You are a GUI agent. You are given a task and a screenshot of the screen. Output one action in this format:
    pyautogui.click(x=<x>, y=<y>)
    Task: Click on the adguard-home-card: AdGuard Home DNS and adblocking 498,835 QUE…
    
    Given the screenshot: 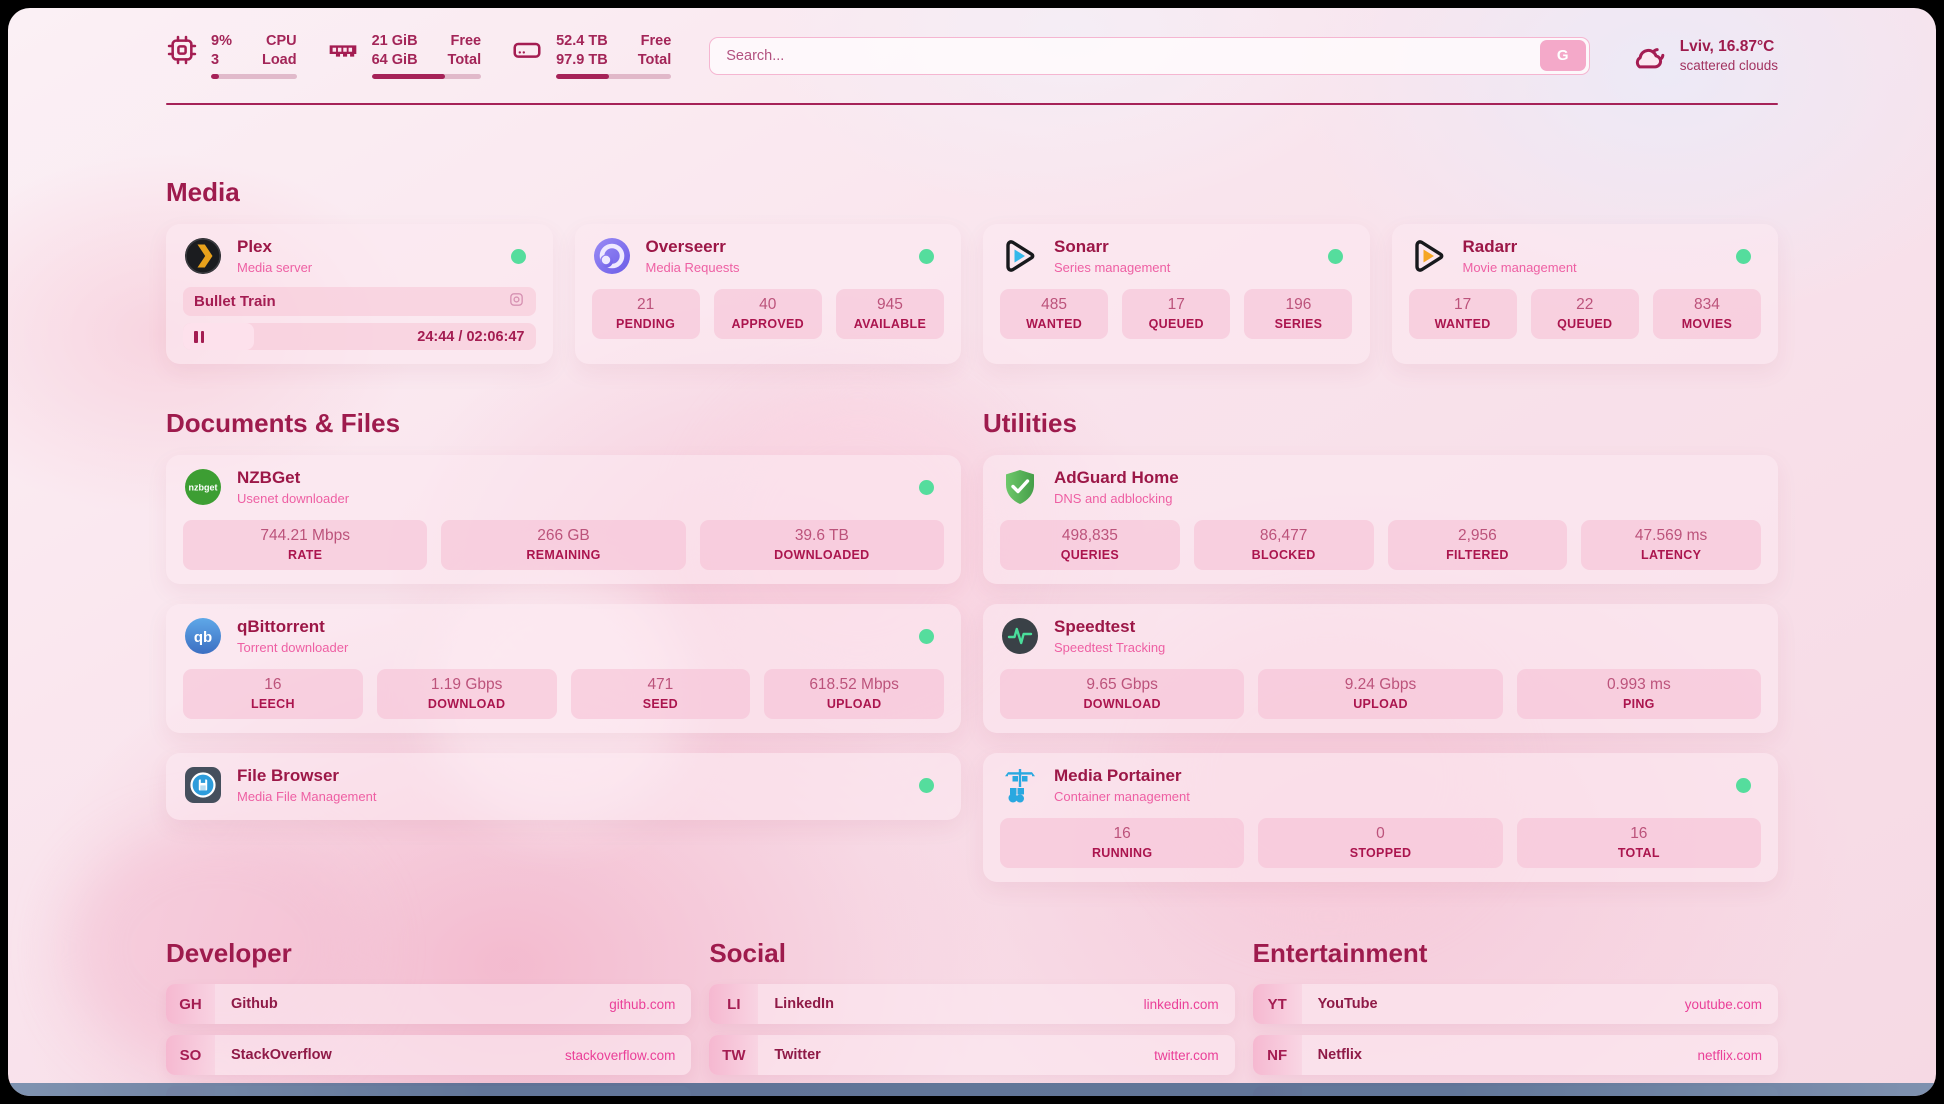 What is the action you would take?
    pyautogui.click(x=1380, y=519)
    